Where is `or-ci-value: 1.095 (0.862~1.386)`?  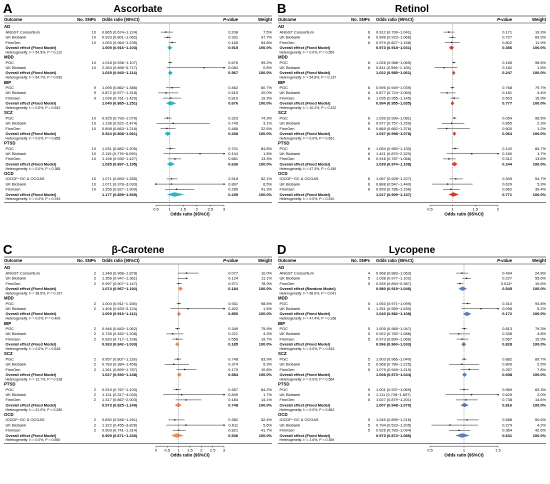
or-ci-value: 1.095 (0.862~1.386) is located at coordinates (120, 87).